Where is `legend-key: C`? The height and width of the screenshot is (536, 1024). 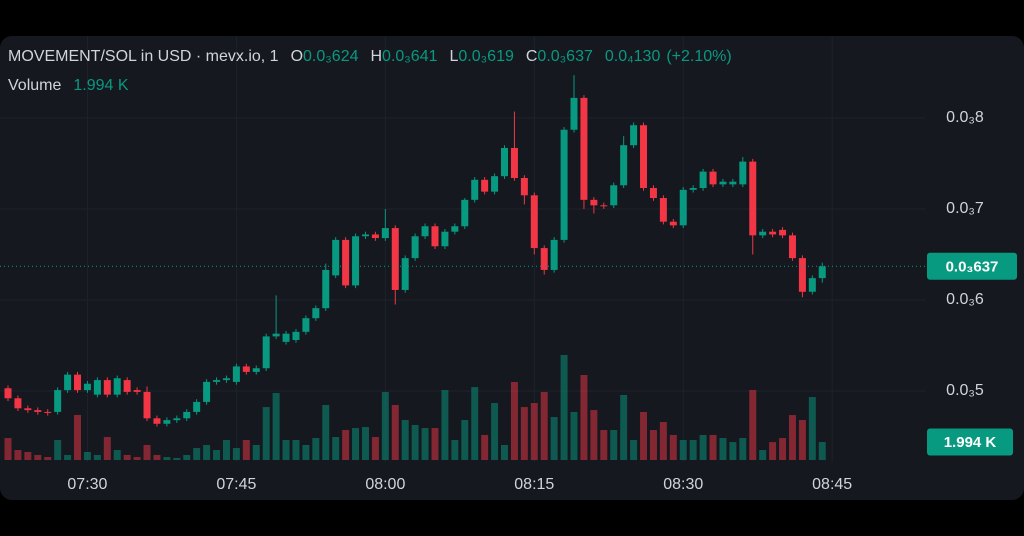
legend-key: C is located at coordinates (531, 56).